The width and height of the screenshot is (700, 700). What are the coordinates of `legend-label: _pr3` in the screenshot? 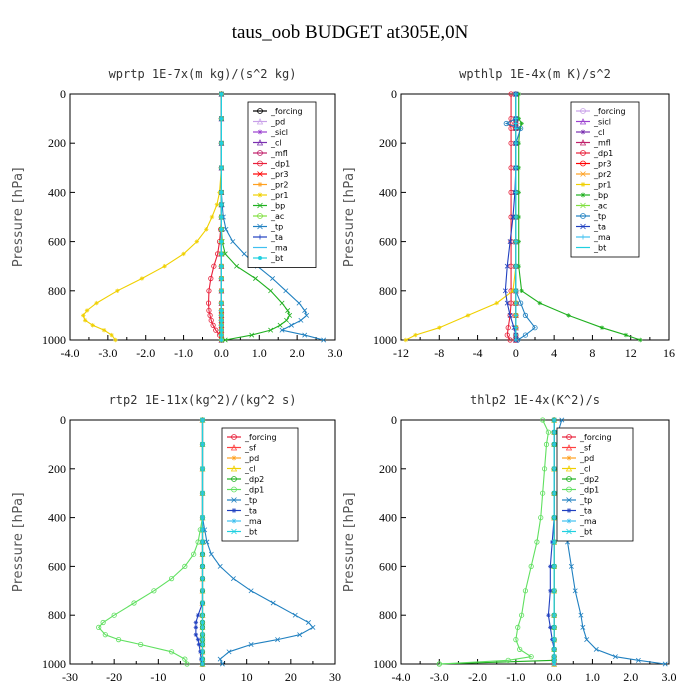 It's located at (279, 174).